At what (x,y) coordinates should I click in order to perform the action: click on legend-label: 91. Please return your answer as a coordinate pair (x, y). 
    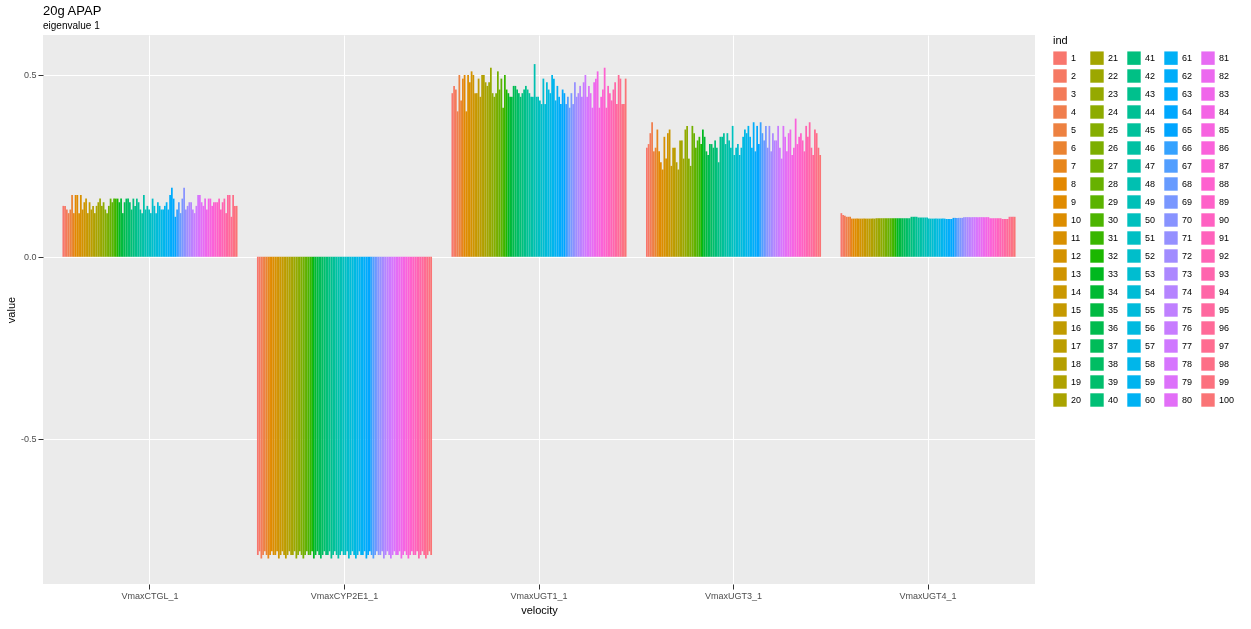
    Looking at the image, I should click on (1224, 238).